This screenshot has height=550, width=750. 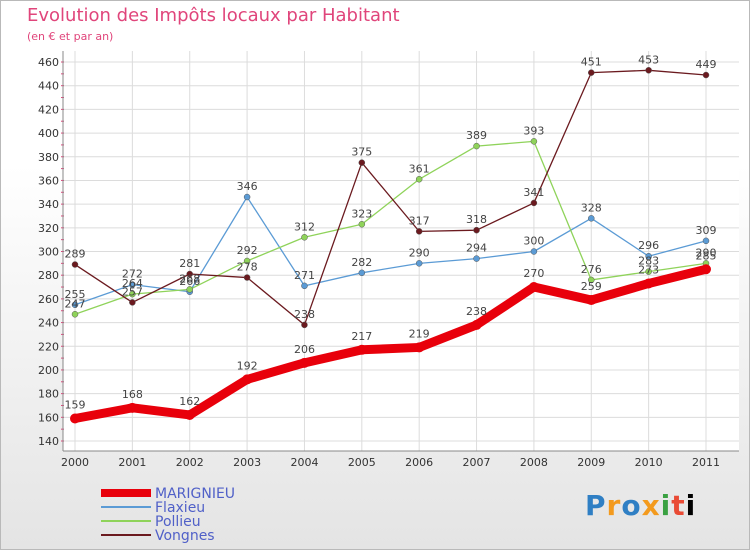 I want to click on logo-letter: r, so click(x=614, y=505).